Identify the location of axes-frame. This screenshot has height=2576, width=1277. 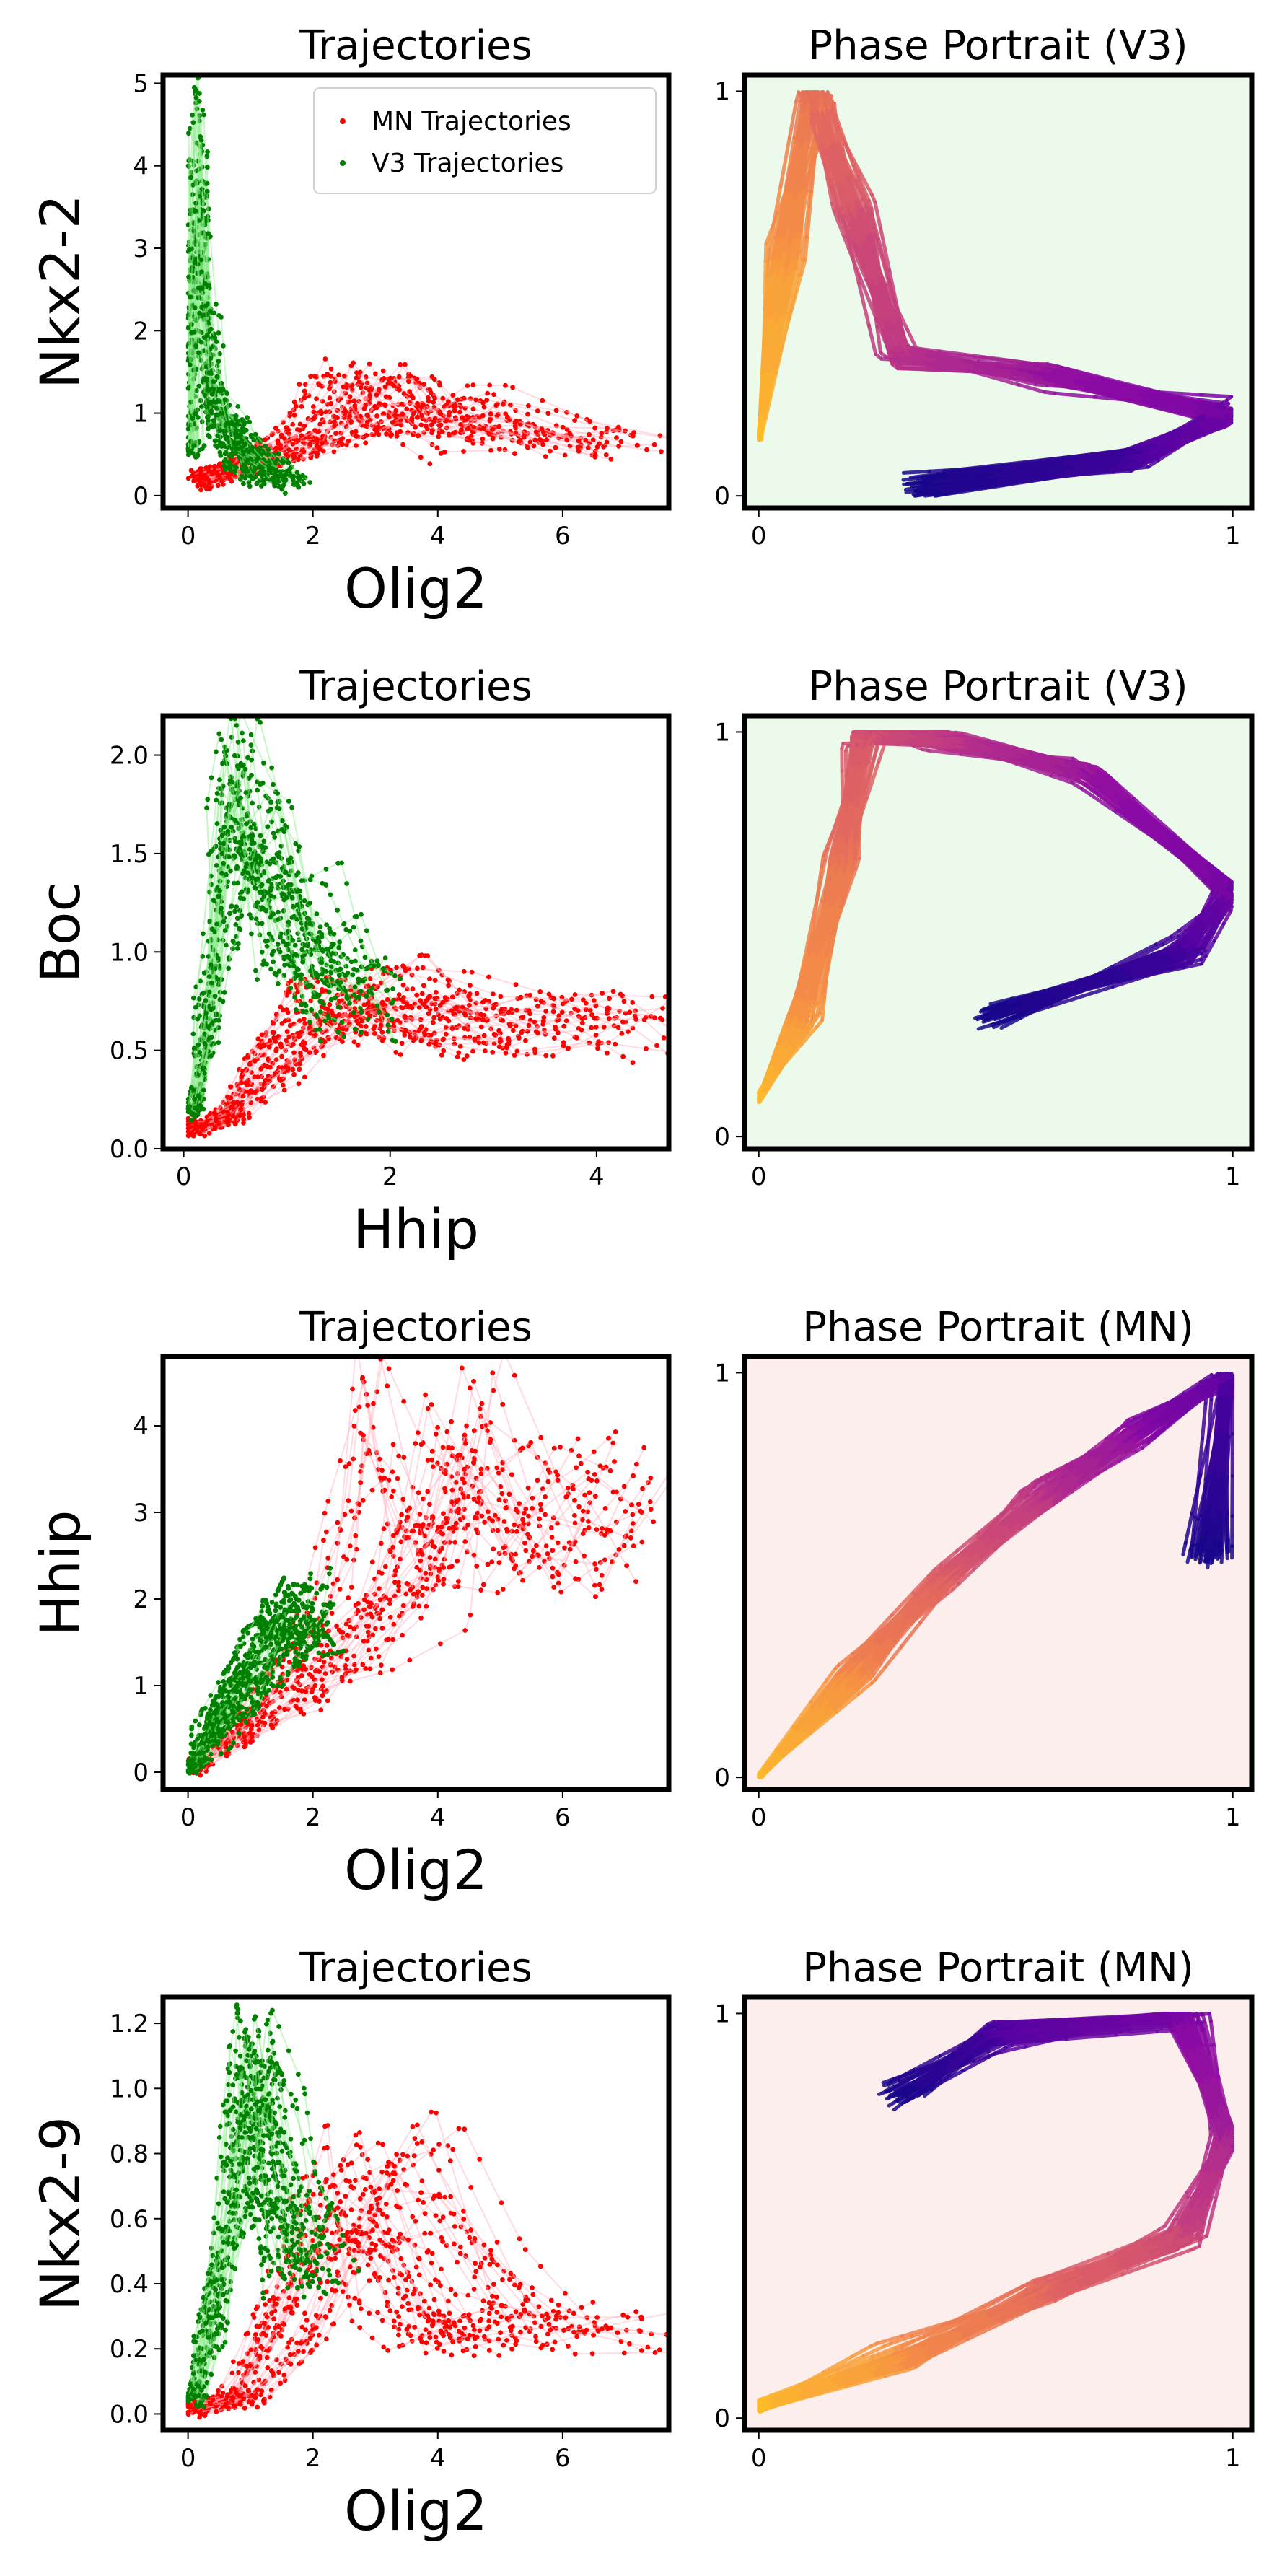
(999, 291).